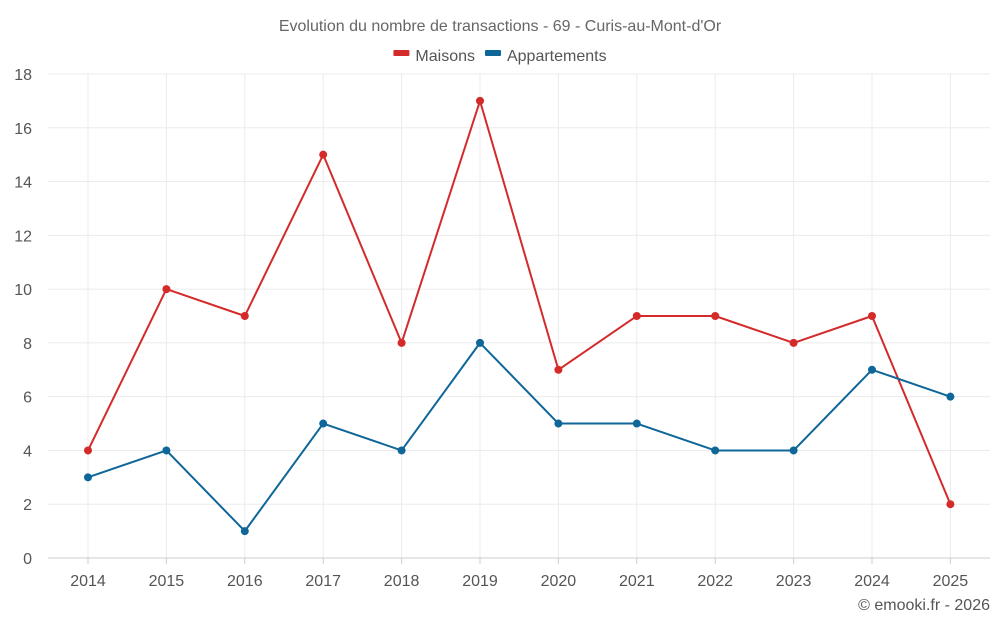  What do you see at coordinates (402, 581) in the screenshot?
I see `x-tick-label: 2018` at bounding box center [402, 581].